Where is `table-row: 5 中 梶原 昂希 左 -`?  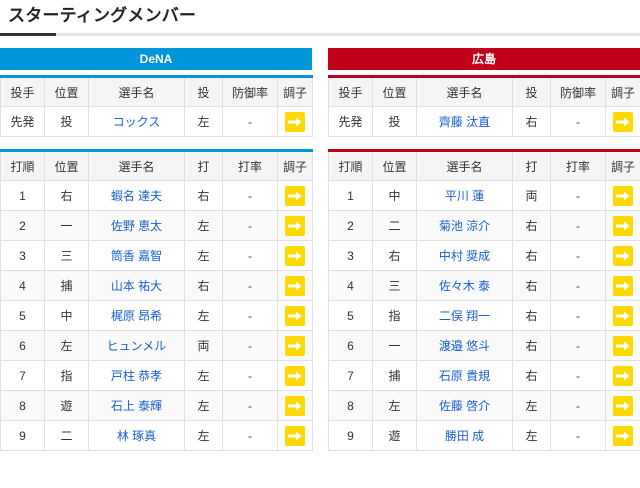 table-row: 5 中 梶原 昂希 左 - is located at coordinates (156, 315).